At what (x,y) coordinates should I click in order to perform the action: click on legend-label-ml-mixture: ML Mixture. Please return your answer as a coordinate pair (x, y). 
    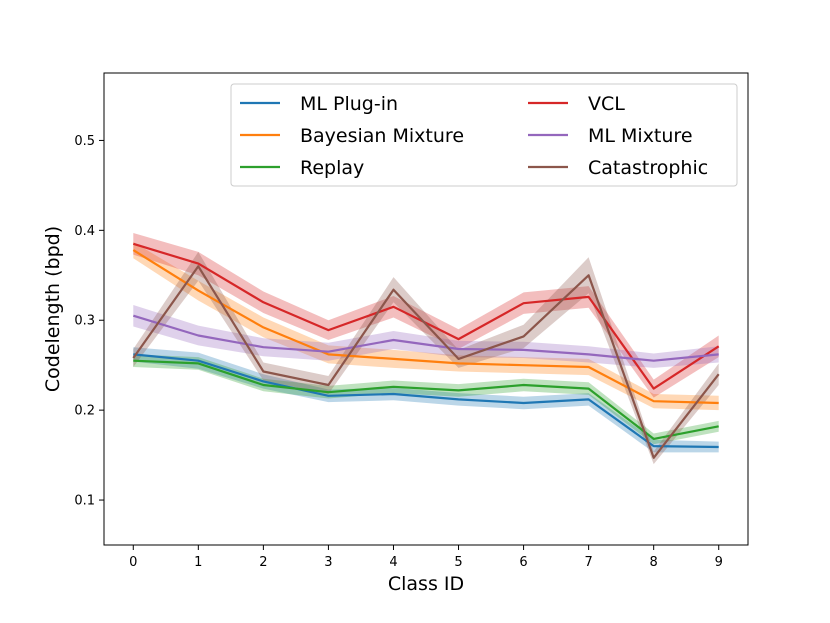
    Looking at the image, I should click on (640, 136).